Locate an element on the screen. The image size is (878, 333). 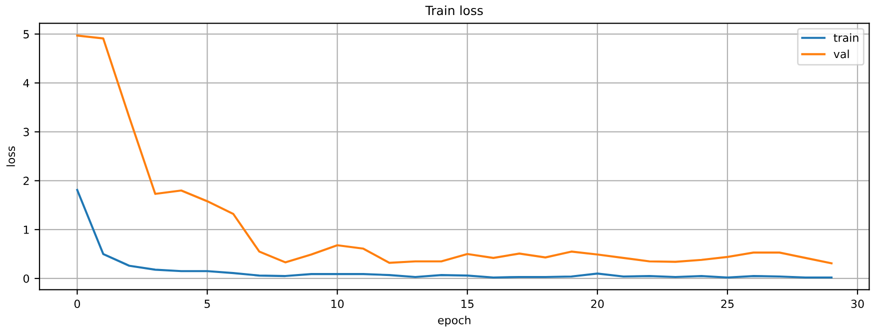
x-tick-label: 20 is located at coordinates (597, 304).